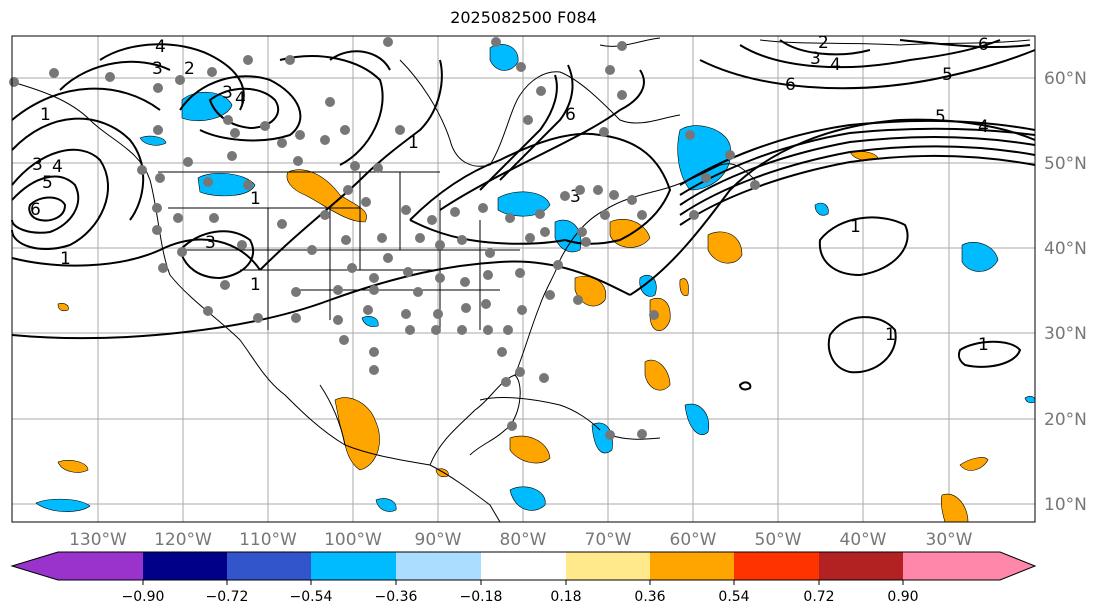  I want to click on colorbar-segments, so click(523, 566).